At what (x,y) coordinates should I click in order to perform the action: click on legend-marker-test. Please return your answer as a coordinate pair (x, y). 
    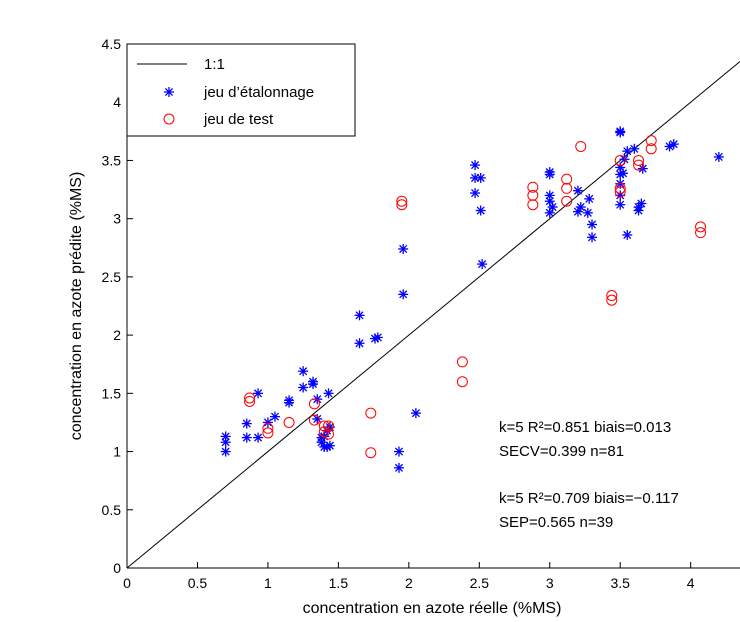
    Looking at the image, I should click on (169, 119).